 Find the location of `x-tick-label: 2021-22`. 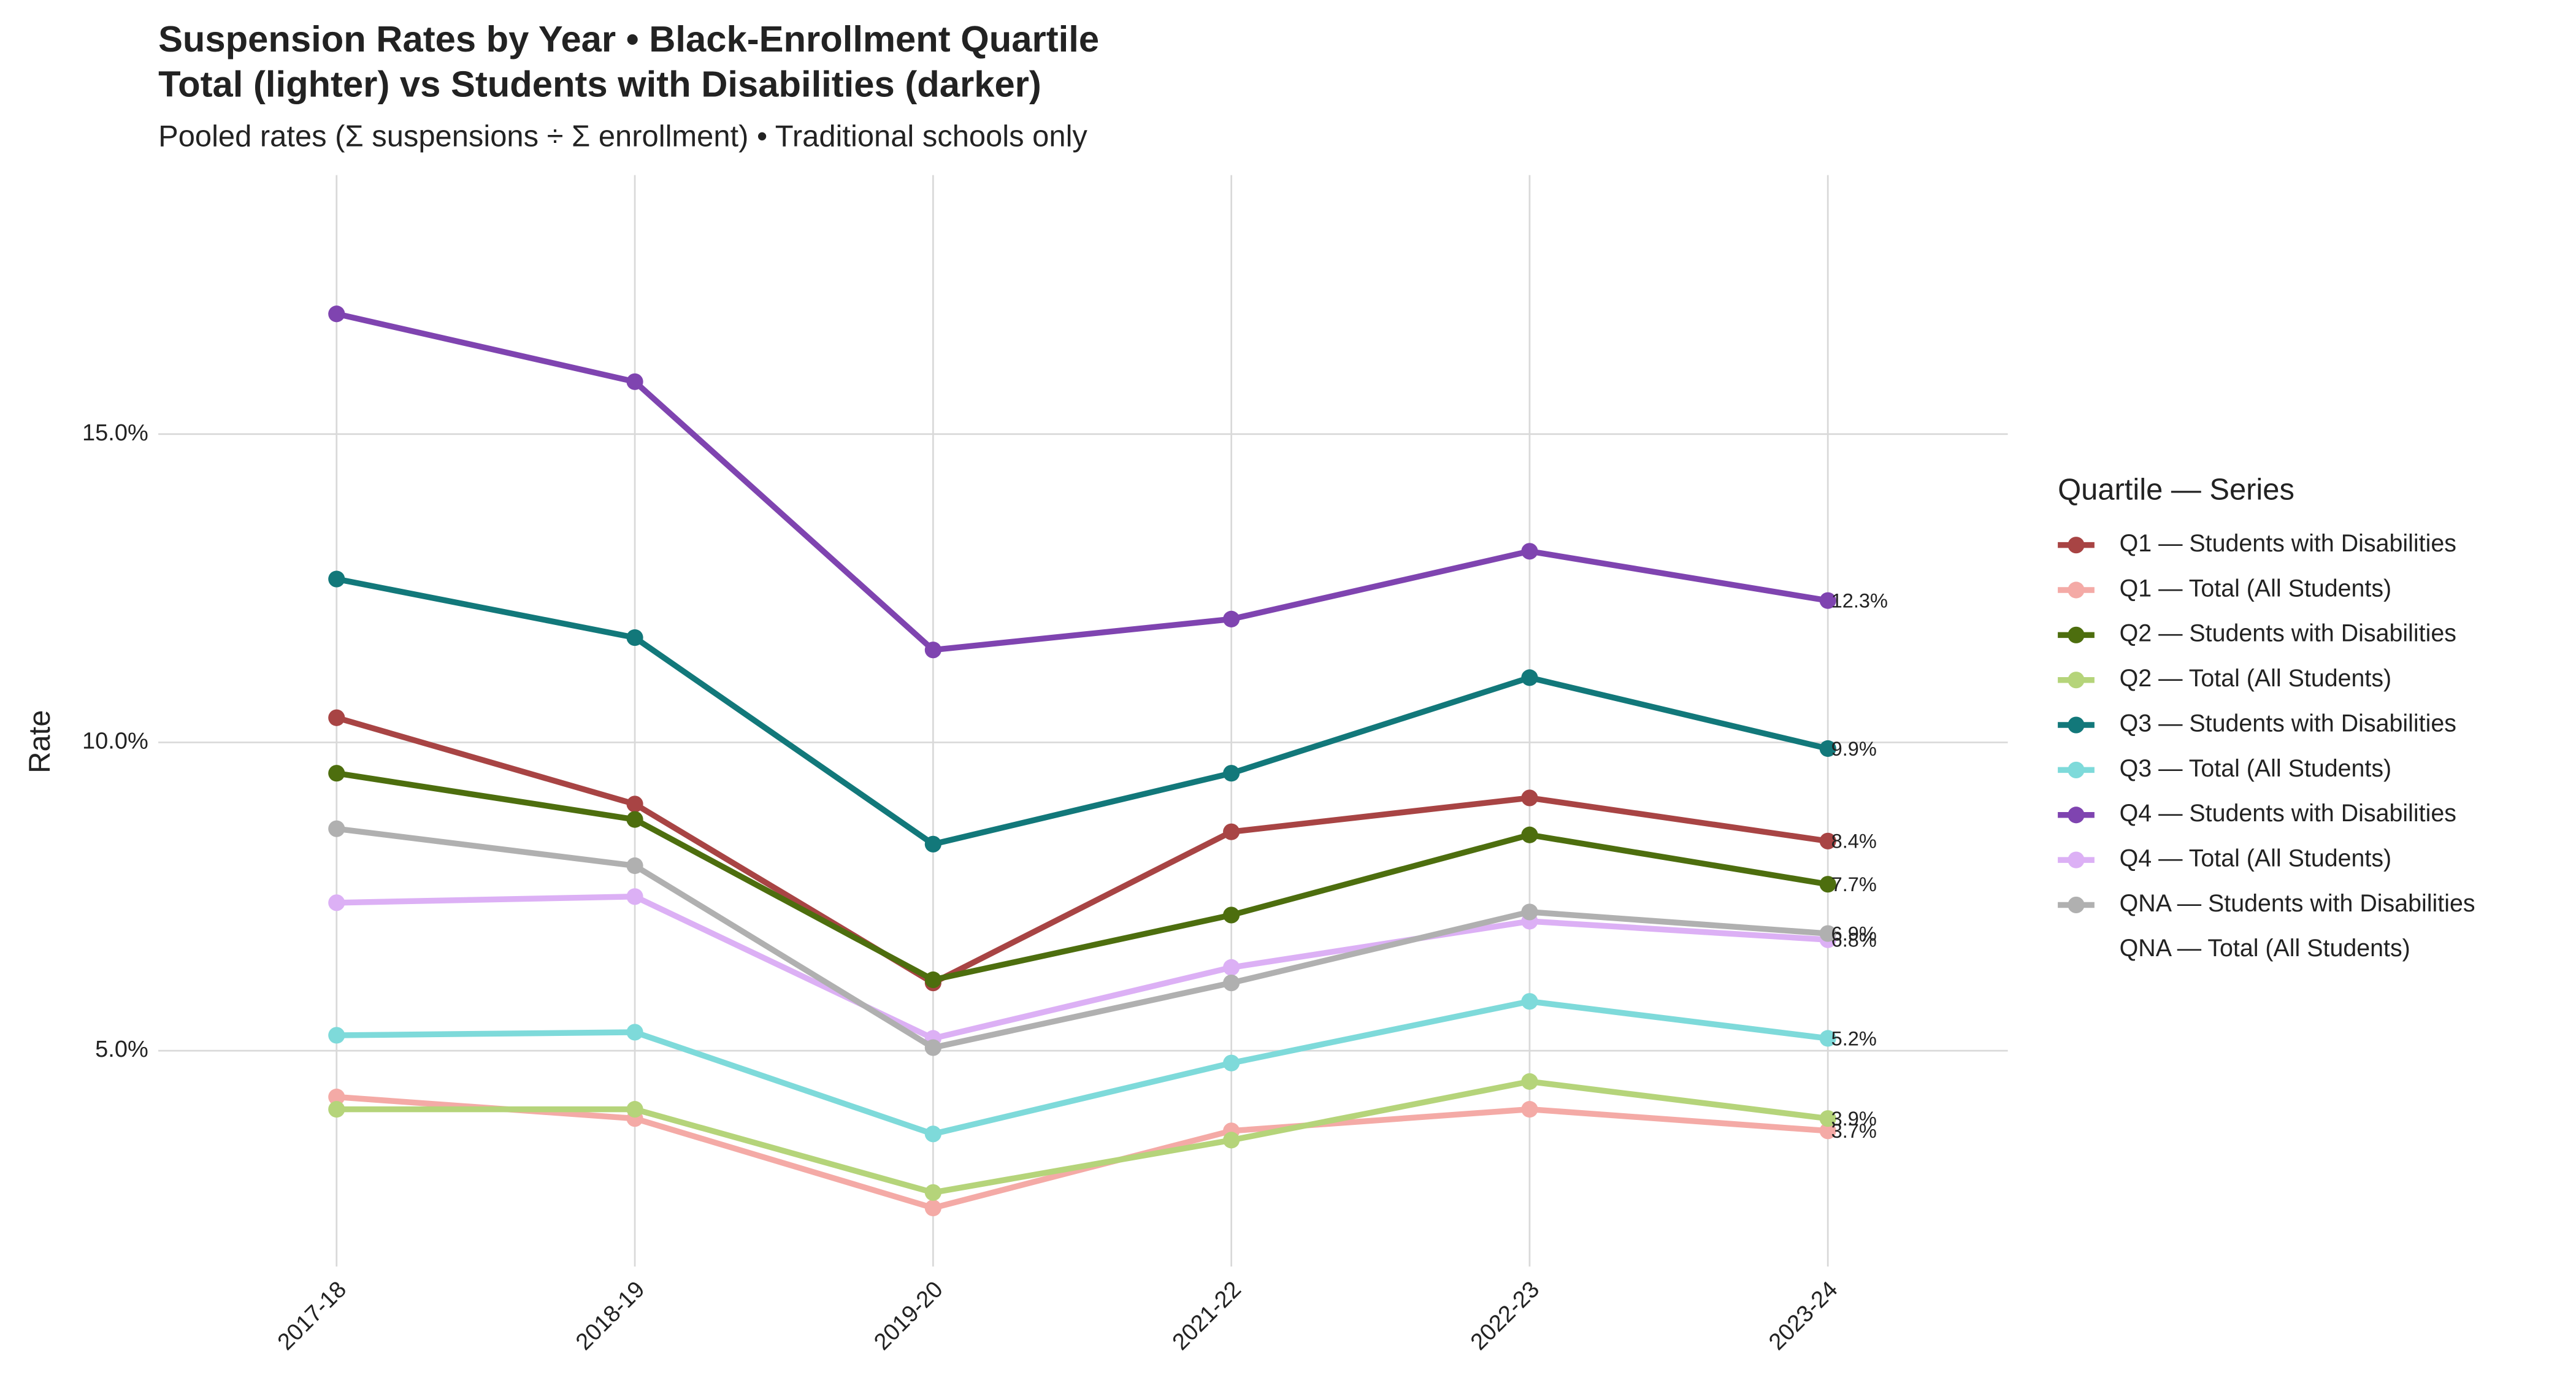

x-tick-label: 2021-22 is located at coordinates (1207, 1315).